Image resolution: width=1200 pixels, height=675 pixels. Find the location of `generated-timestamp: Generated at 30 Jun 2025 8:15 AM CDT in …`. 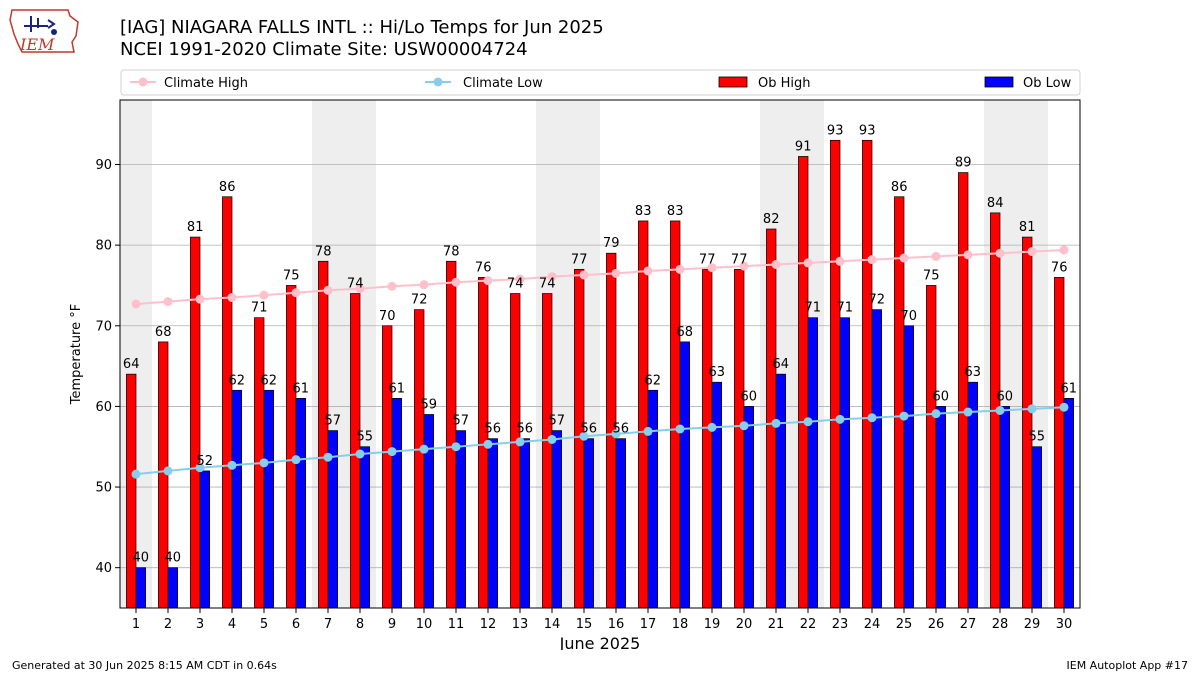

generated-timestamp: Generated at 30 Jun 2025 8:15 AM CDT in … is located at coordinates (144, 665).